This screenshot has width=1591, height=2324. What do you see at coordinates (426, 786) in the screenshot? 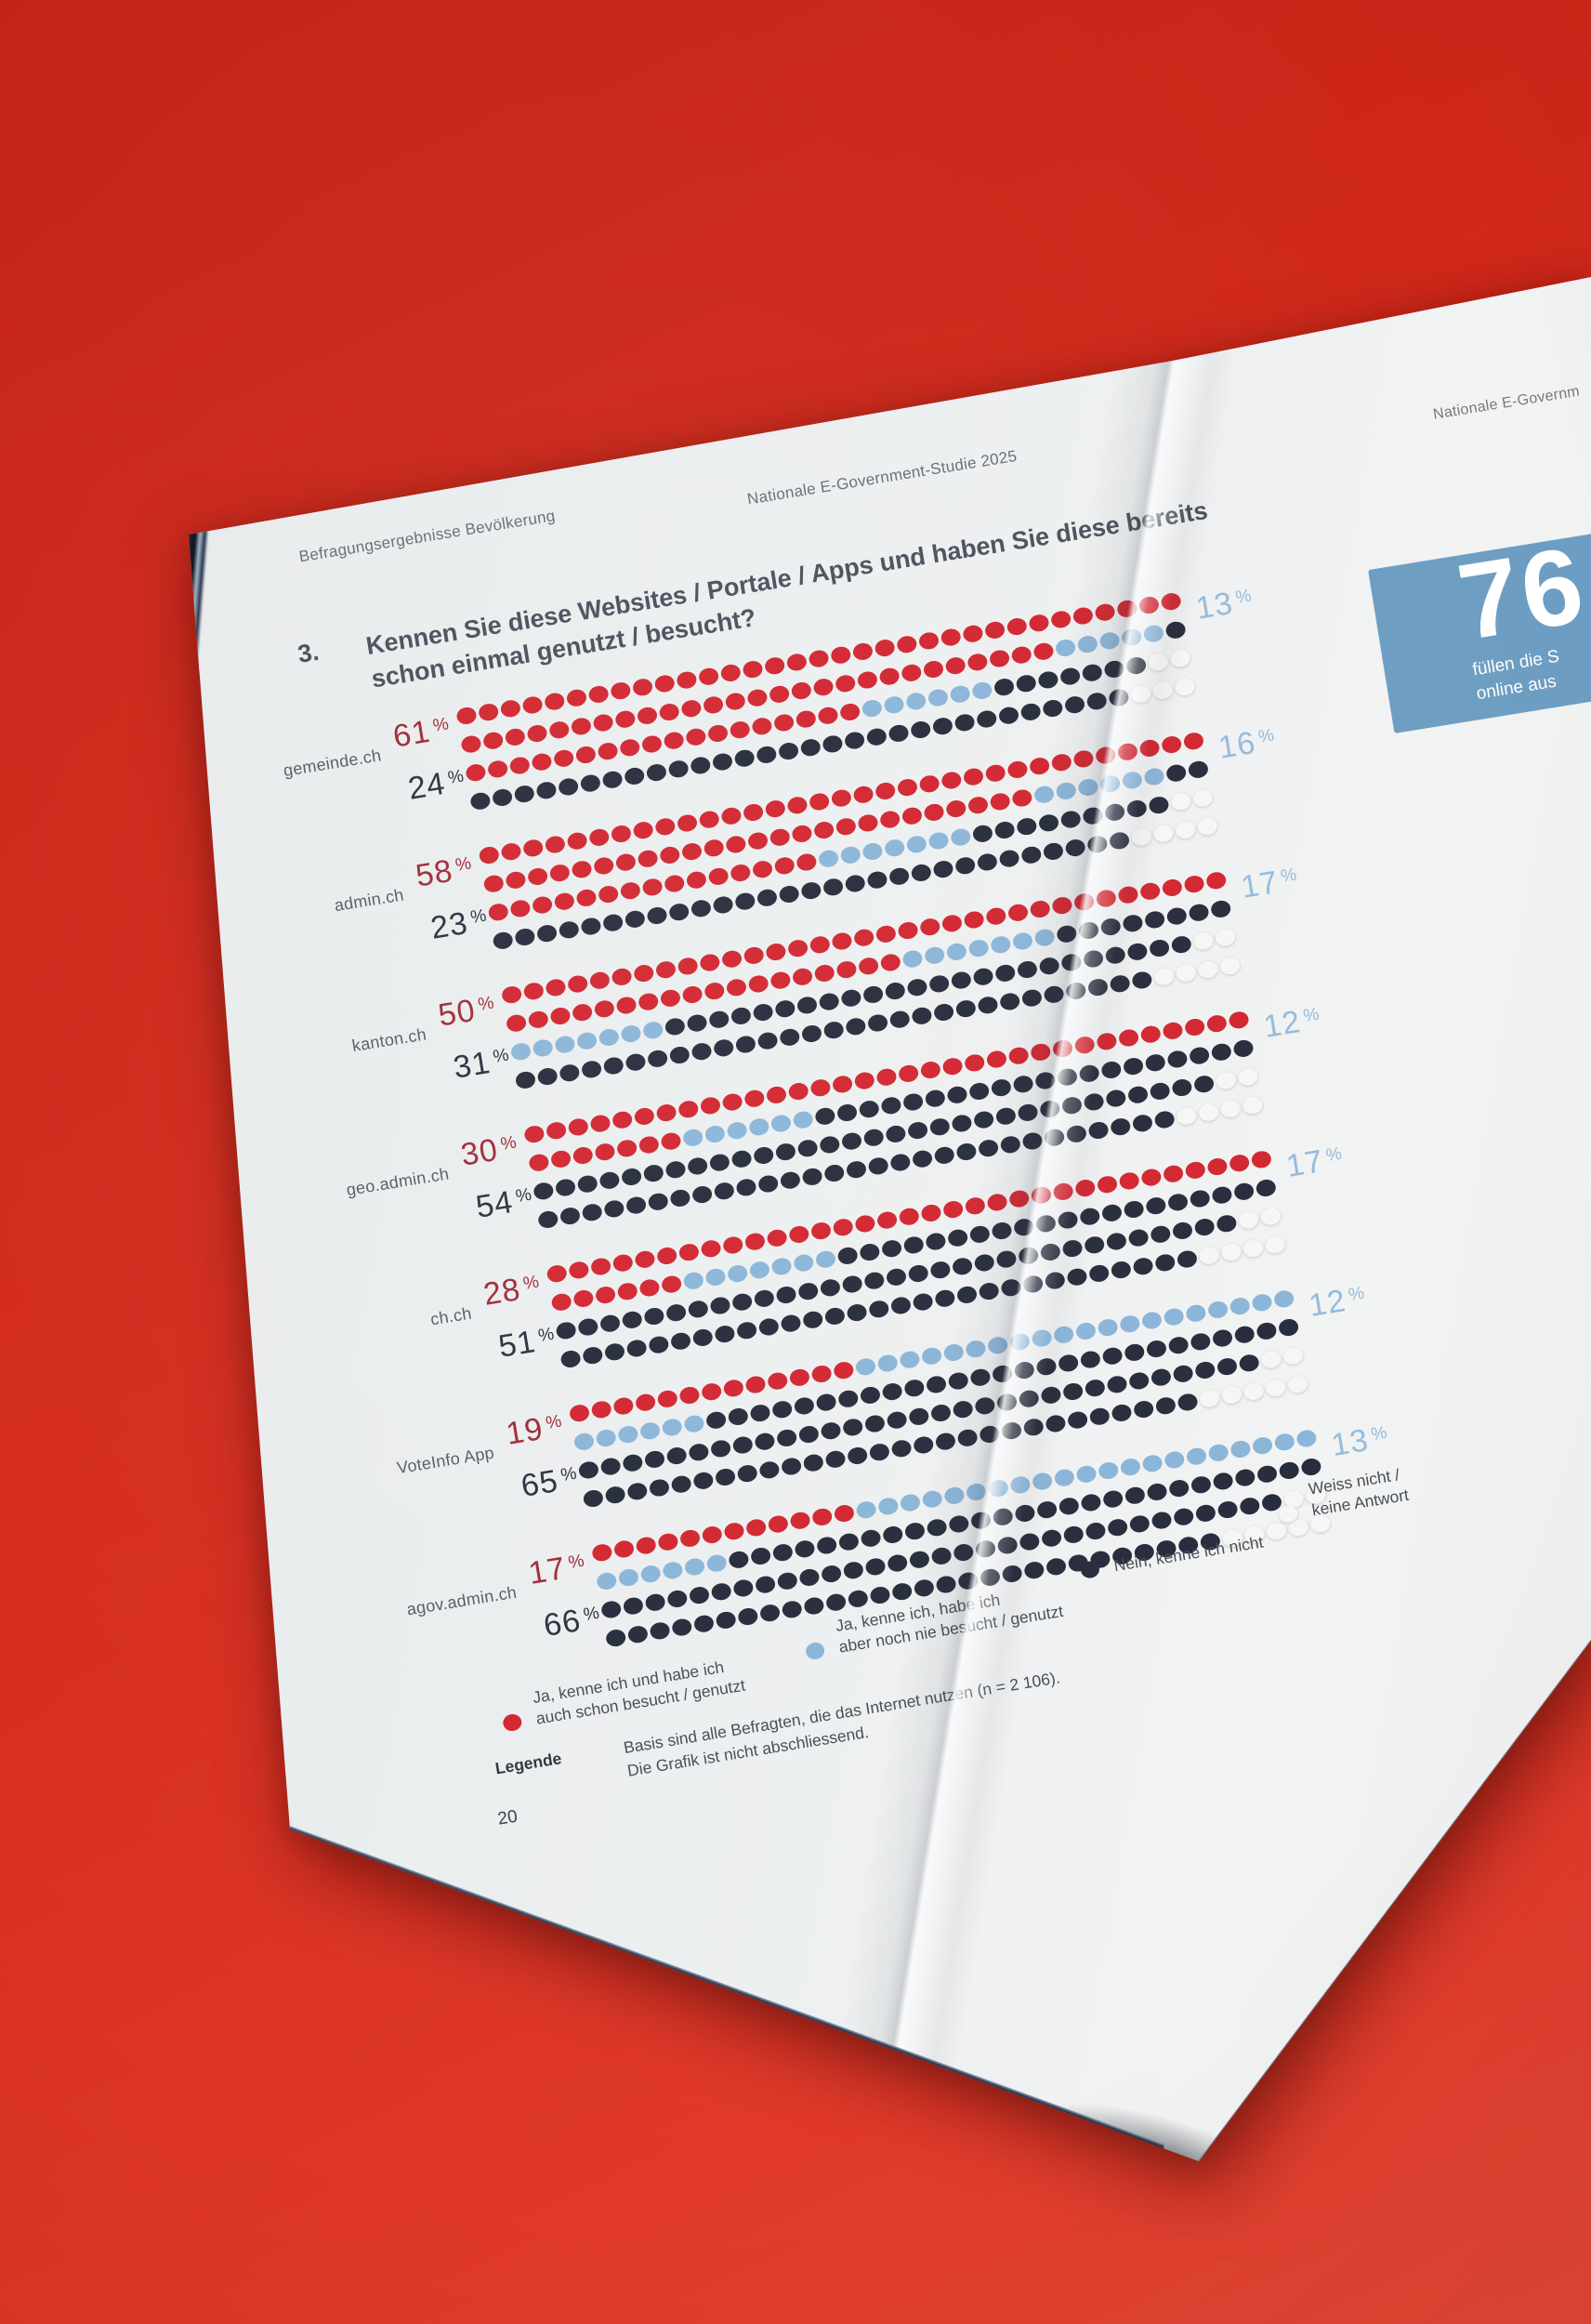
I see `percent-value: 24` at bounding box center [426, 786].